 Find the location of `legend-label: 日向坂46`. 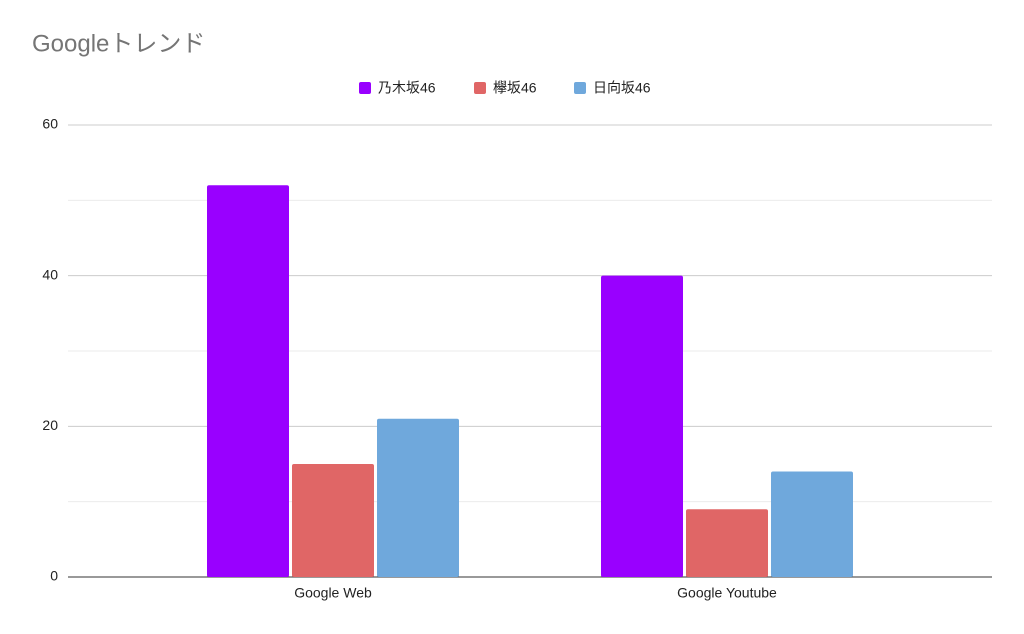

legend-label: 日向坂46 is located at coordinates (622, 88).